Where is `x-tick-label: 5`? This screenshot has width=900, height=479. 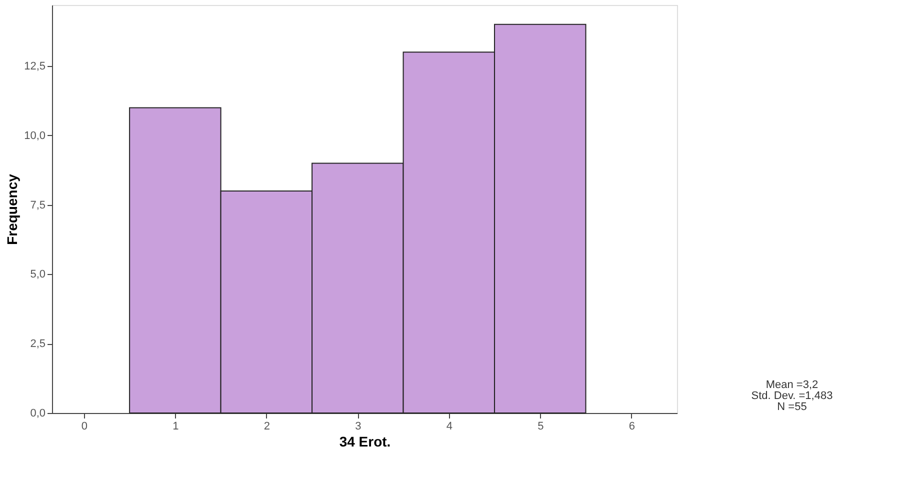
x-tick-label: 5 is located at coordinates (541, 426).